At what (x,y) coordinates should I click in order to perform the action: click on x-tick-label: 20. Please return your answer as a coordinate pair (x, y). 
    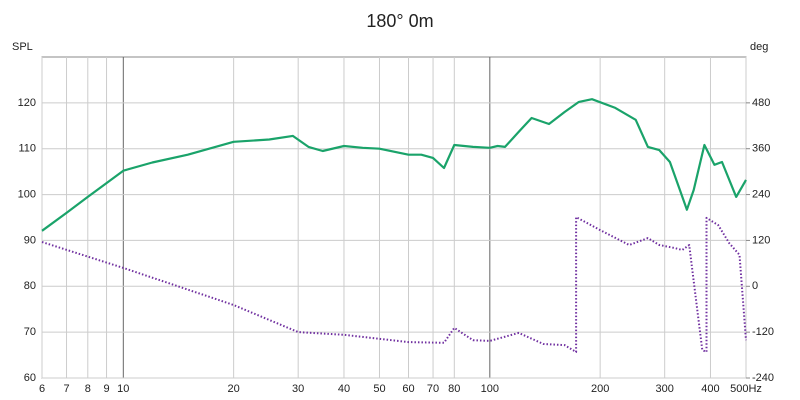
    Looking at the image, I should click on (234, 389).